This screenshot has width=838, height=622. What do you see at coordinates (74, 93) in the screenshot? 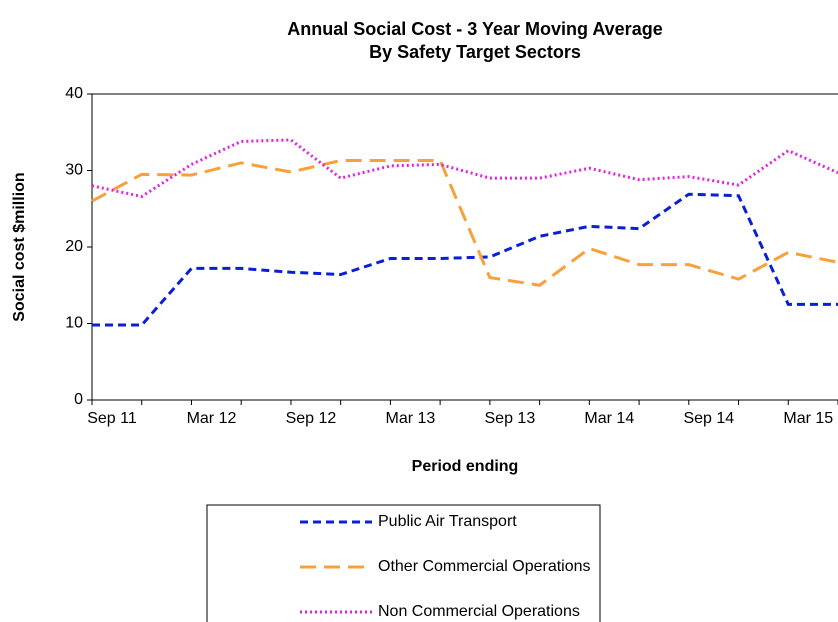
I see `y-tick-label: 40` at bounding box center [74, 93].